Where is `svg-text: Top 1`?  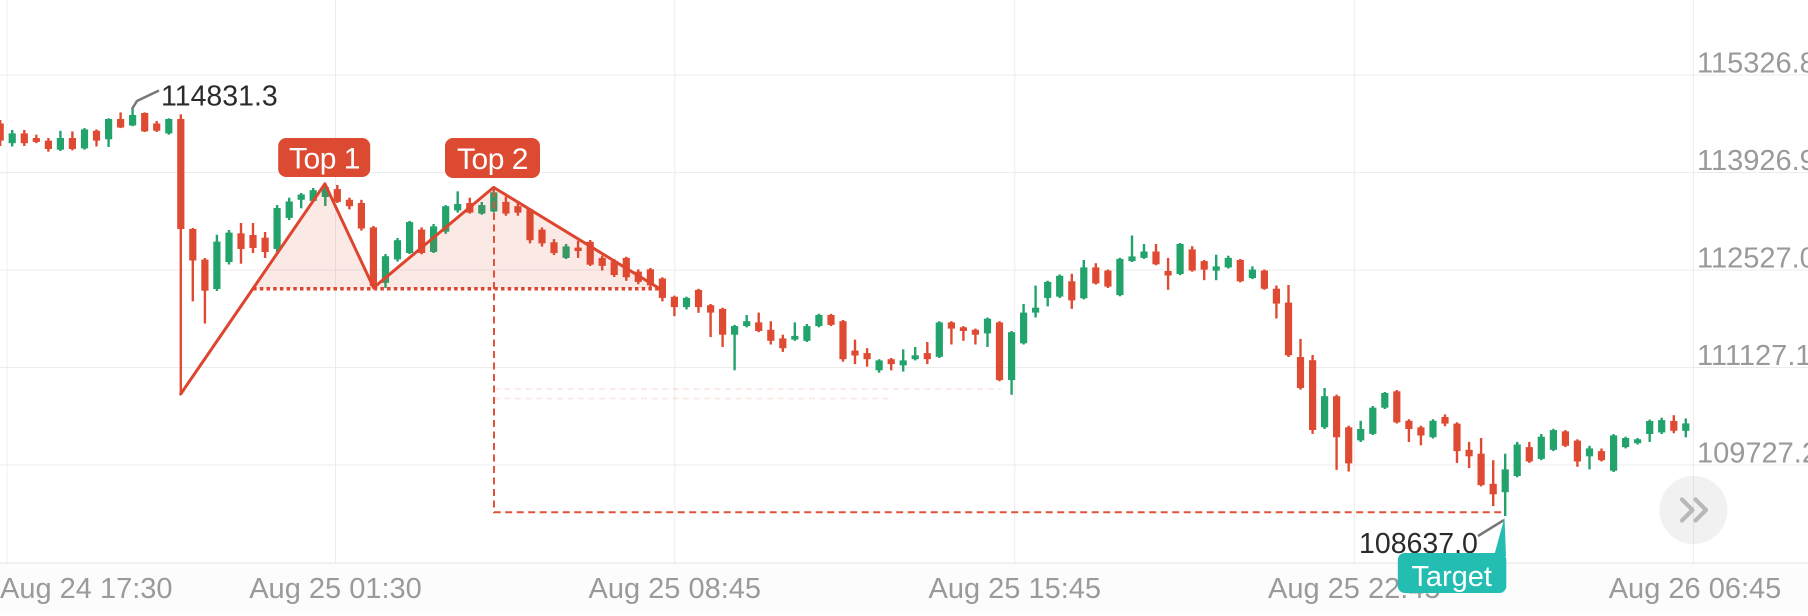
svg-text: Top 1 is located at coordinates (324, 159).